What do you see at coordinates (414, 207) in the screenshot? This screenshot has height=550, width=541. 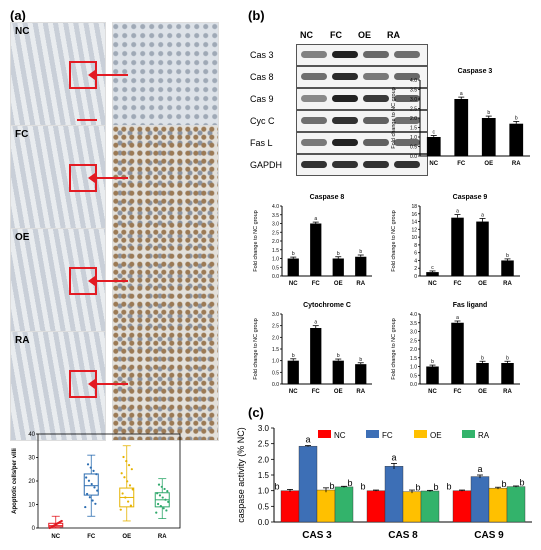 I see `y-tick-label: 18` at bounding box center [414, 207].